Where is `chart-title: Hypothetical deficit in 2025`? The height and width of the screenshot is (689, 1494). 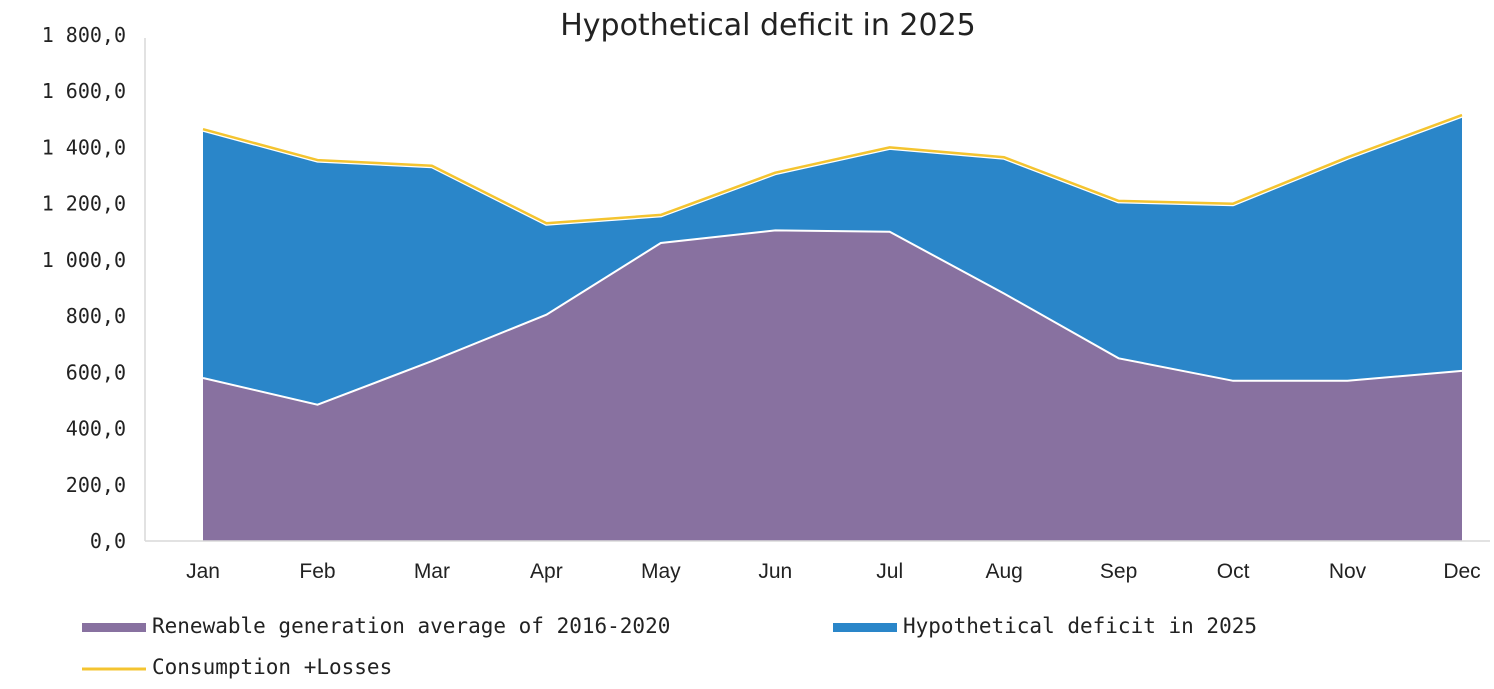 chart-title: Hypothetical deficit in 2025 is located at coordinates (768, 25).